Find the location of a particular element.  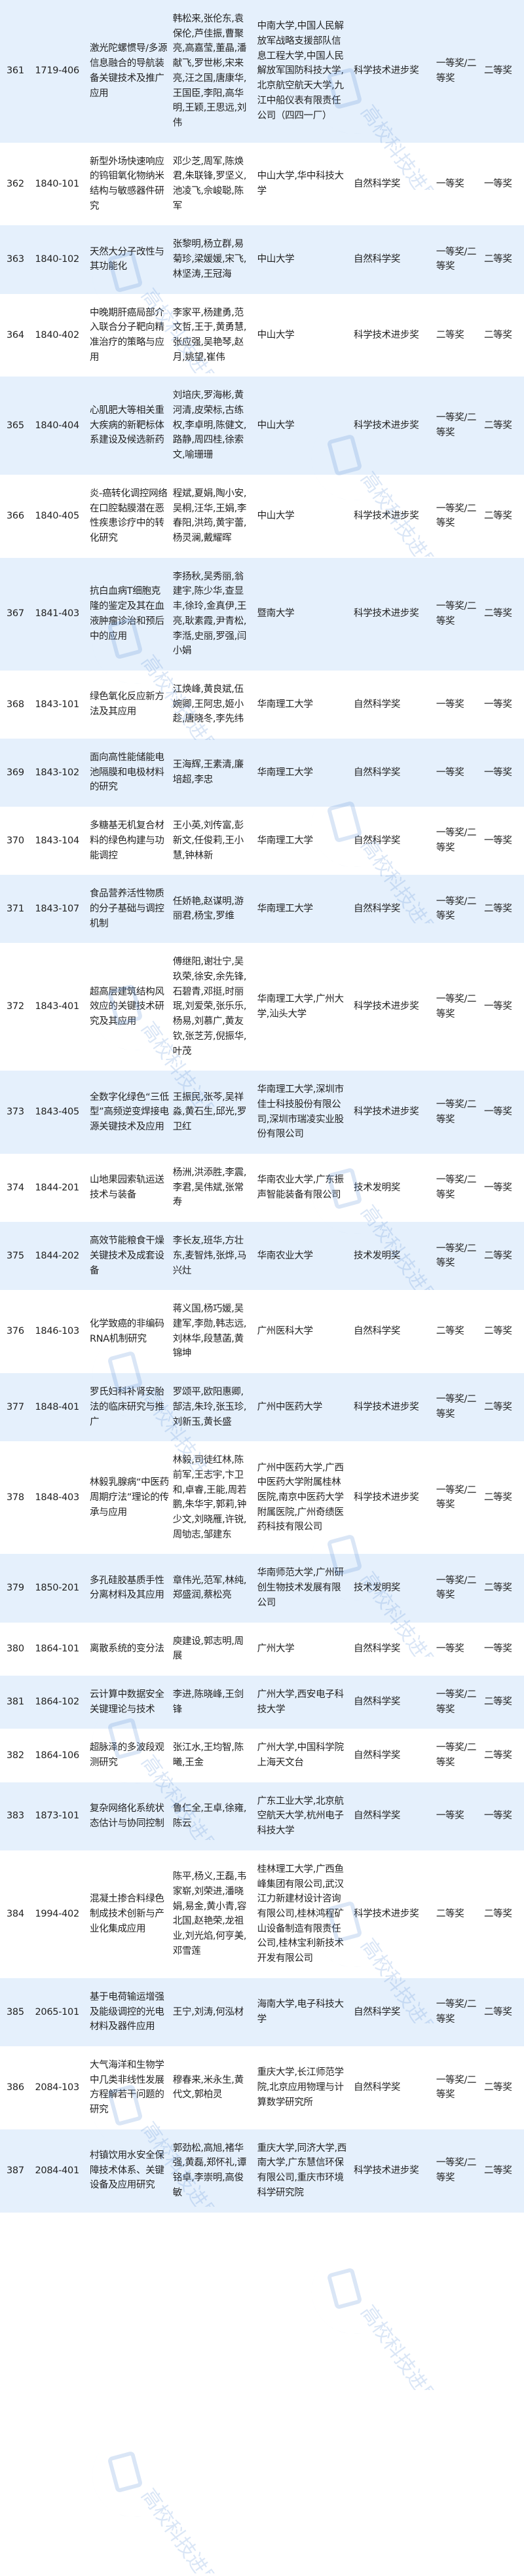

project-code: 1846-103 is located at coordinates (57, 1331).